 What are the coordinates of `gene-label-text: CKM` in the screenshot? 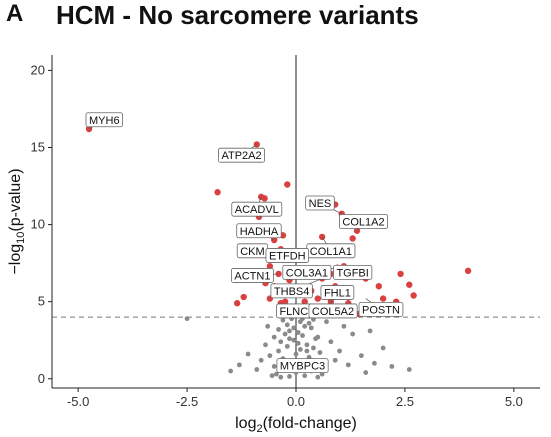 It's located at (252, 252).